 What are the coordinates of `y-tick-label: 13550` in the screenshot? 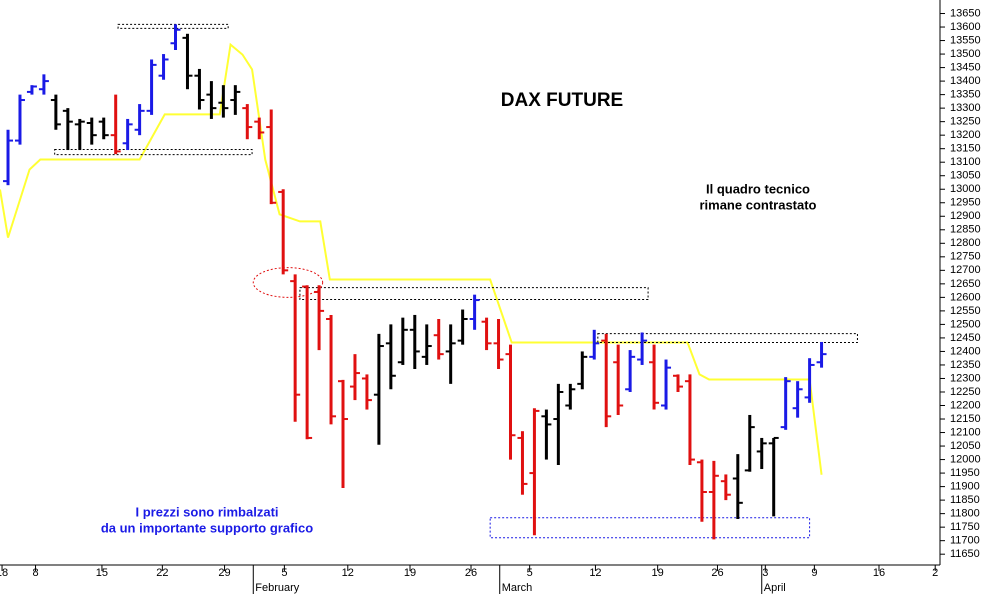 It's located at (965, 40).